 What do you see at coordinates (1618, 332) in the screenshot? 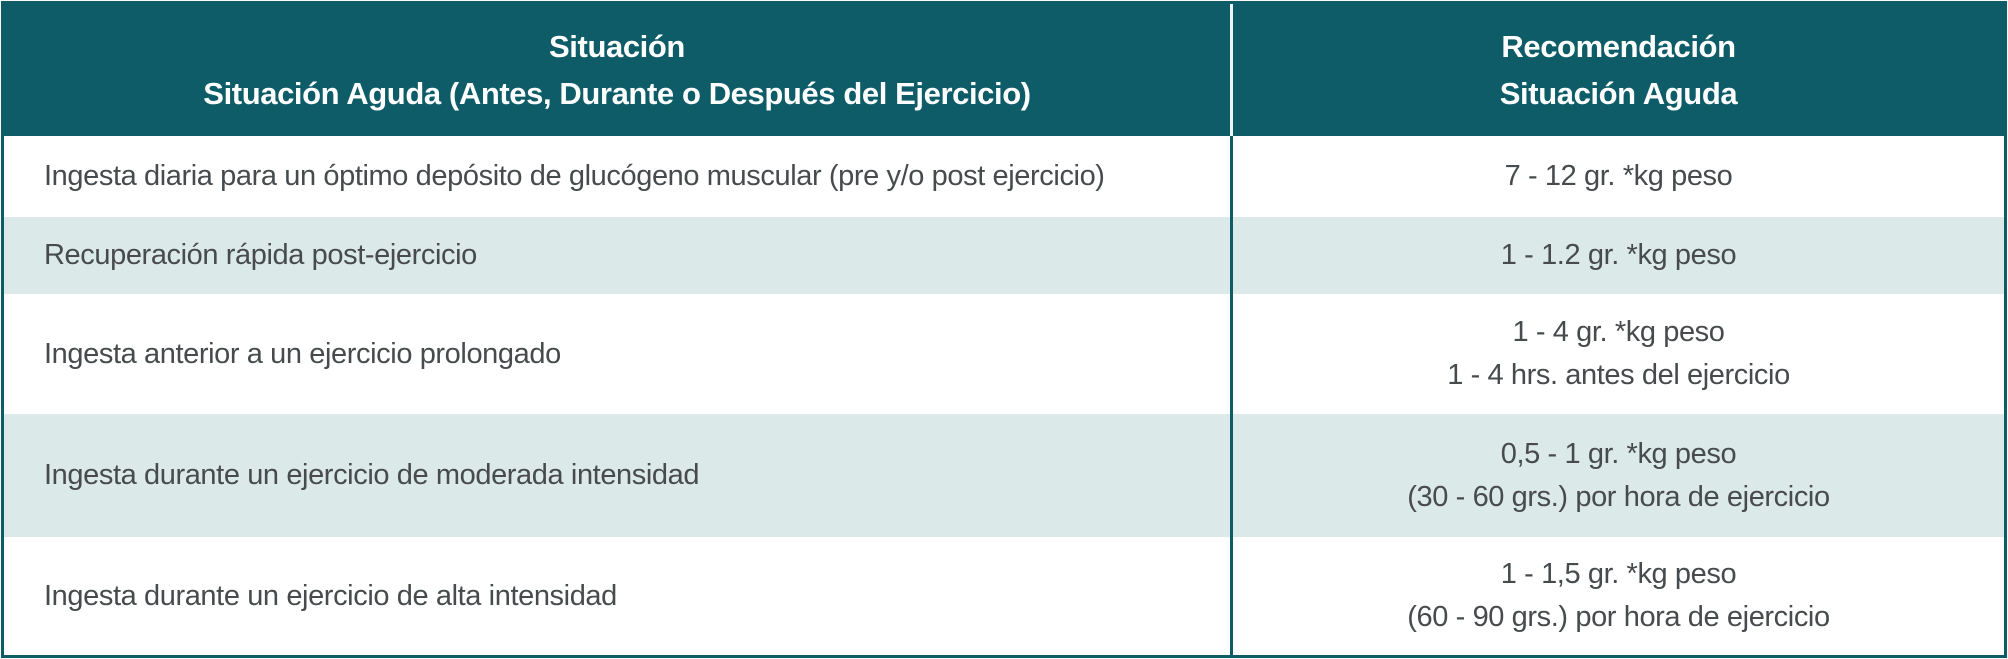
I see `recommendation-line1: 1 - 4 gr. *kg peso` at bounding box center [1618, 332].